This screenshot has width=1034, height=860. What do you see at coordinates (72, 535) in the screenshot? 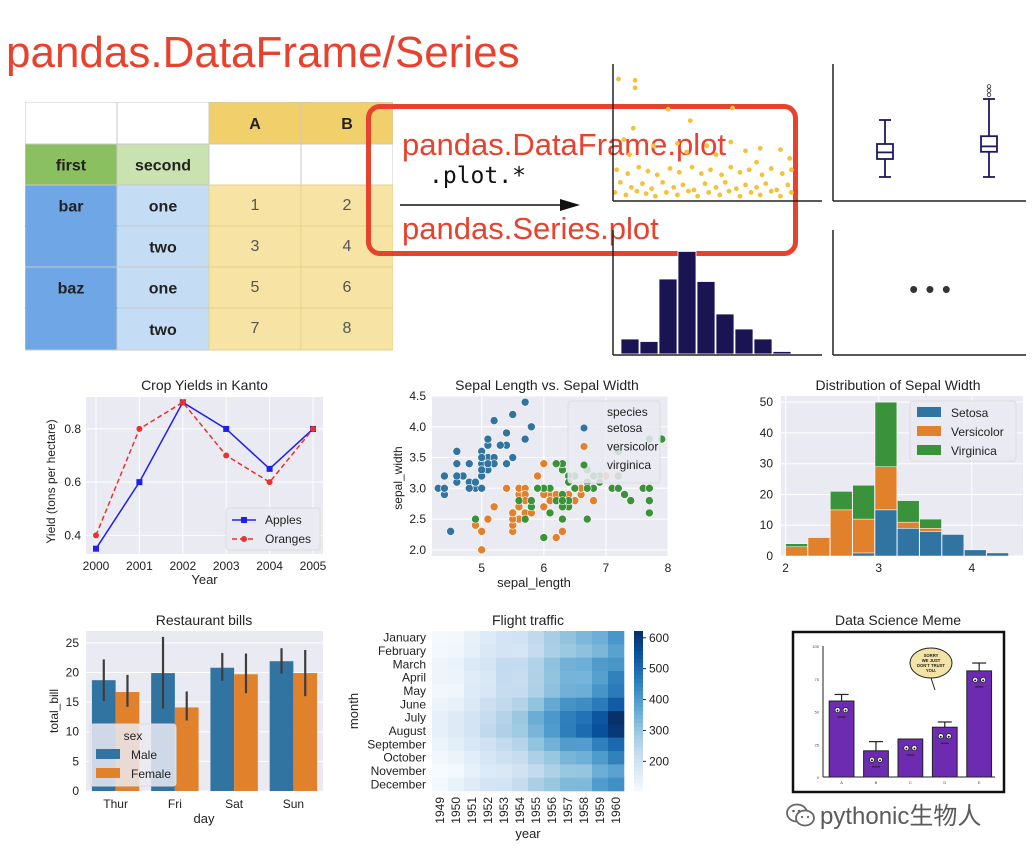
I see `y-tick-label: 0.4` at bounding box center [72, 535].